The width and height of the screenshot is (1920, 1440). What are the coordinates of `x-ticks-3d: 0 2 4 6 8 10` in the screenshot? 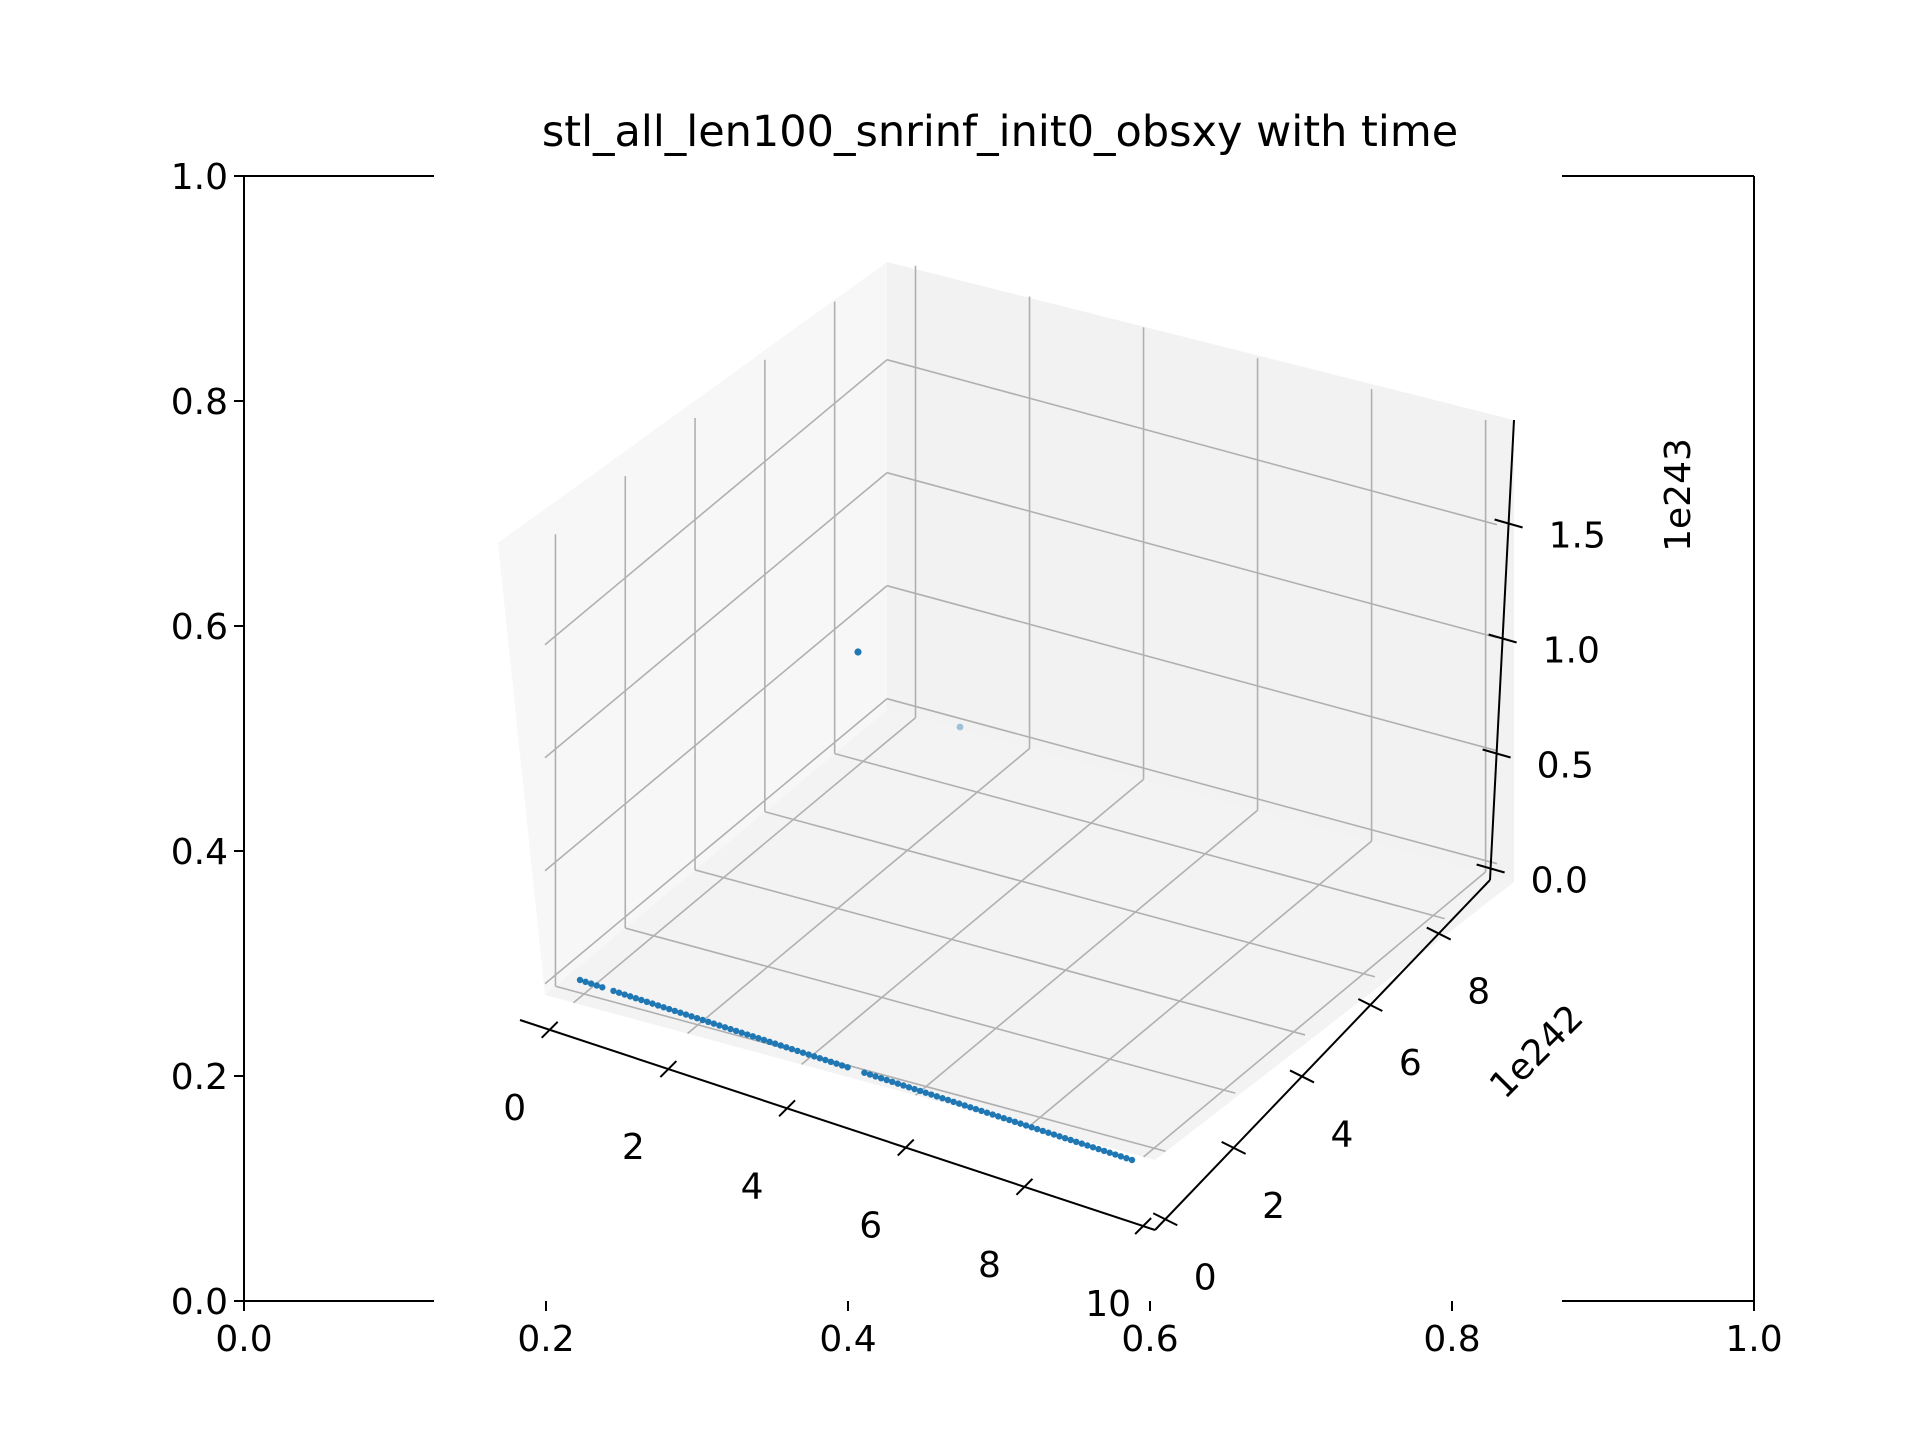 It's located at (827, 1173).